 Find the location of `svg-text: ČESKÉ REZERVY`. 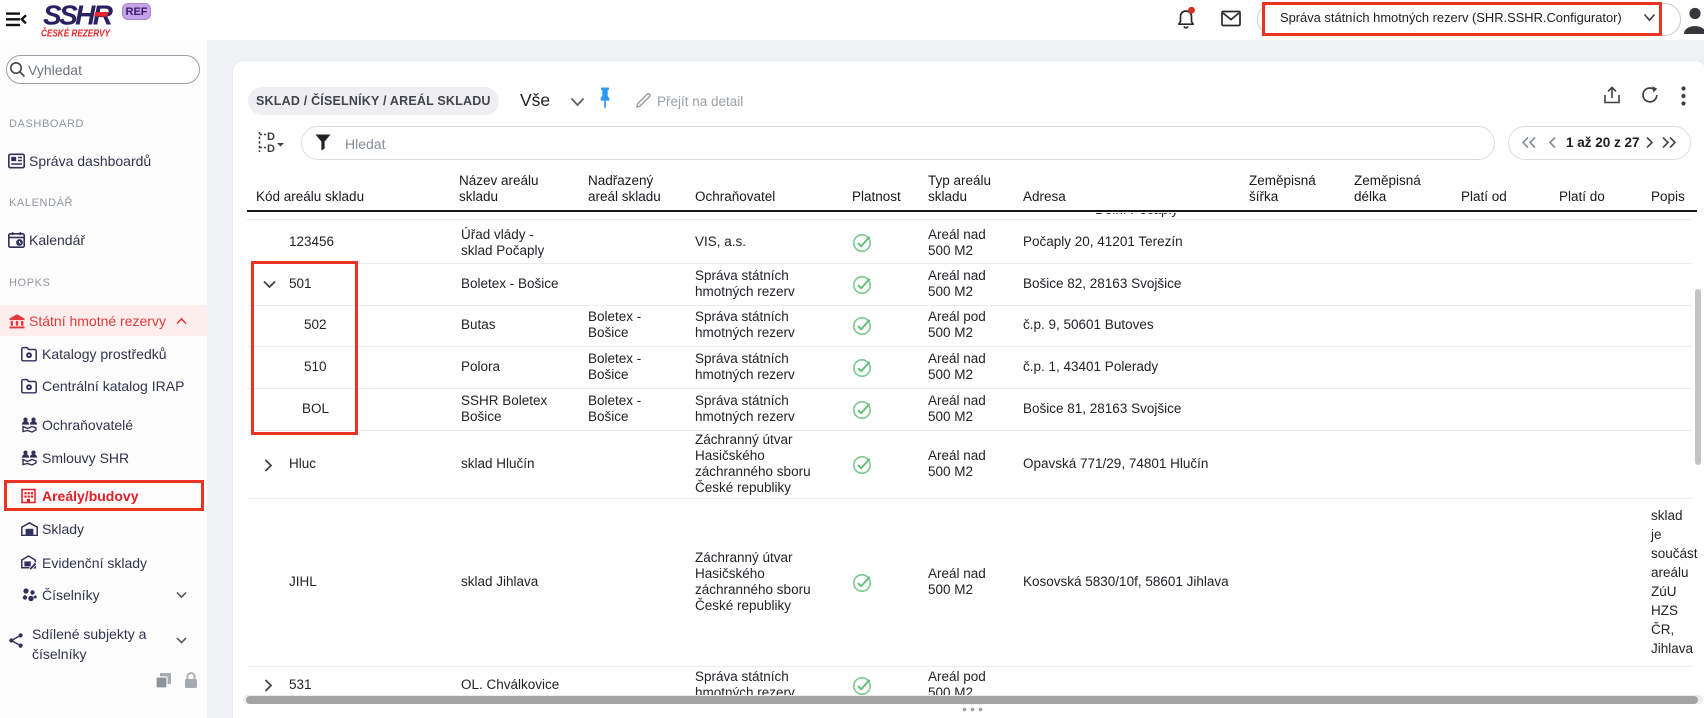

svg-text: ČESKÉ REZERVY is located at coordinates (76, 33).